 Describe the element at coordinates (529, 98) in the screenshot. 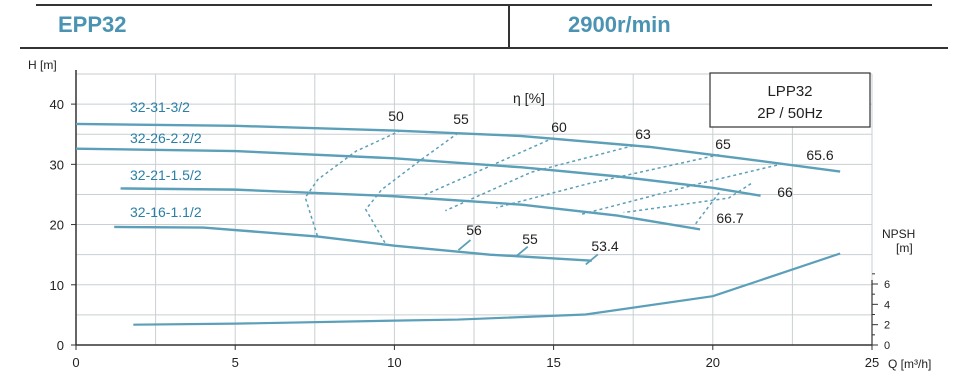

I see `efficiency-axis-label: η [%]` at that location.